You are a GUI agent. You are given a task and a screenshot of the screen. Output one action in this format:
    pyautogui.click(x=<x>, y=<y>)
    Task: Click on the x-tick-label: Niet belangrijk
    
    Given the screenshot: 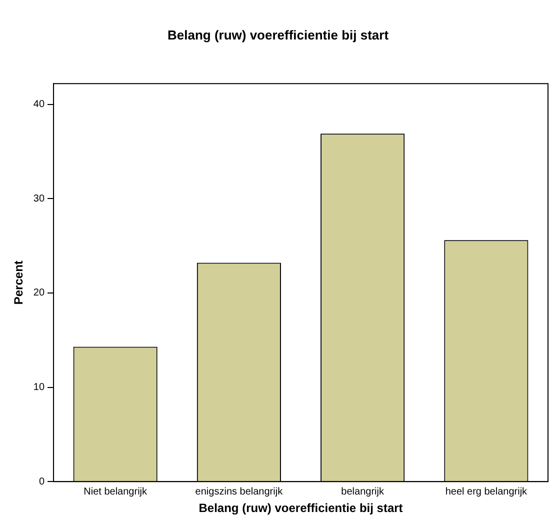 What is the action you would take?
    pyautogui.click(x=116, y=492)
    